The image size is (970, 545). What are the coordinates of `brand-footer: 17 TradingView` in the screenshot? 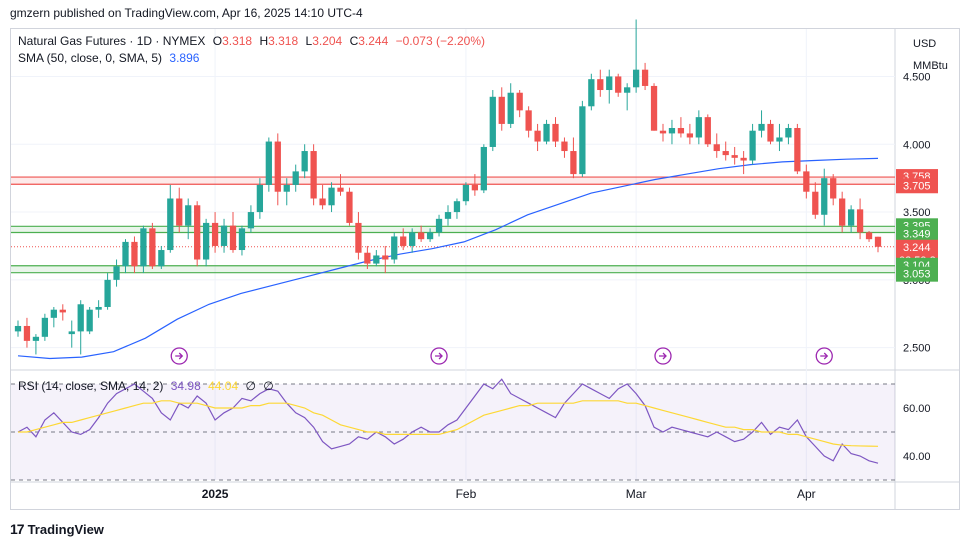 It's located at (57, 529).